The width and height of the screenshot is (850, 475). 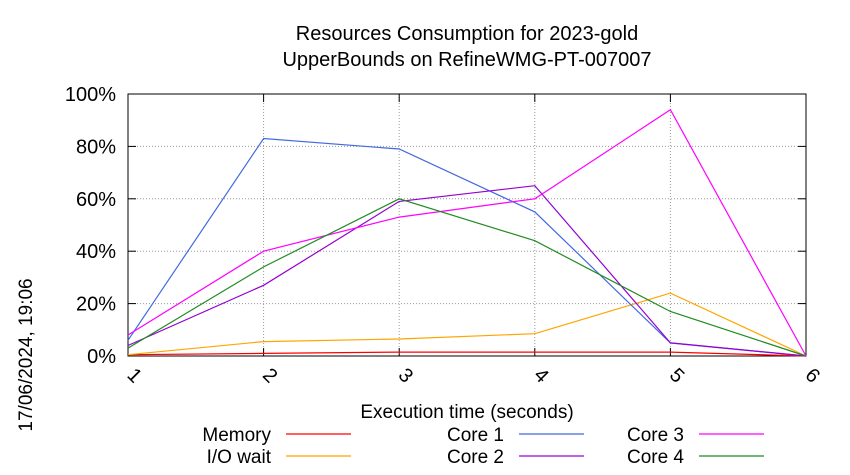 I want to click on y-tick-label: 0%, so click(x=101, y=357).